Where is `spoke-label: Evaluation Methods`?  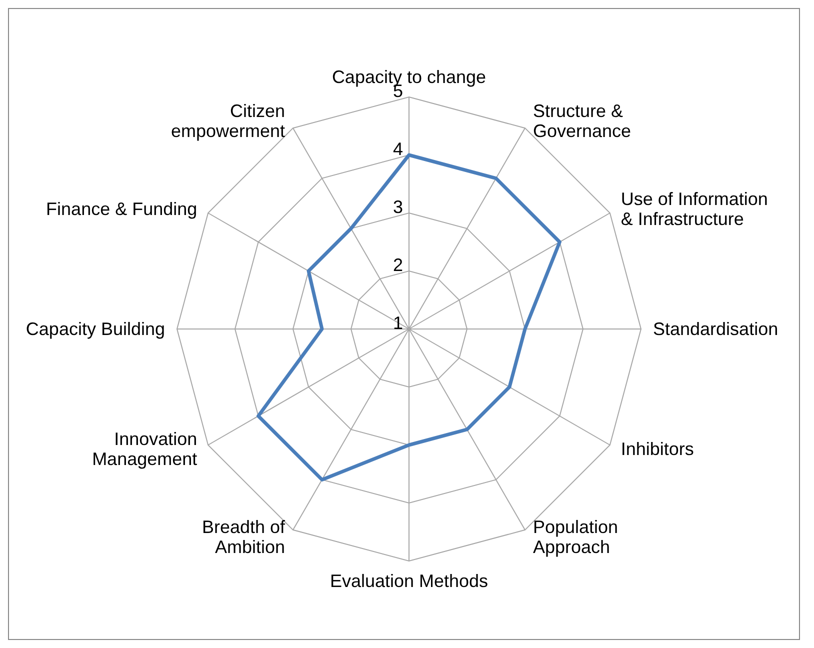 spoke-label: Evaluation Methods is located at coordinates (409, 581).